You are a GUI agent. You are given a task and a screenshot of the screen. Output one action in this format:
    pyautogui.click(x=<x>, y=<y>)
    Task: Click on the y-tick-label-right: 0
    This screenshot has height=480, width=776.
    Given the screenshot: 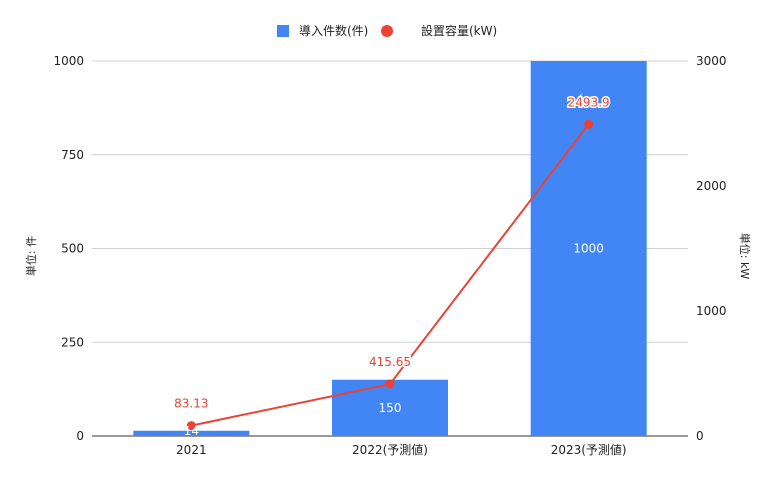 What is the action you would take?
    pyautogui.click(x=700, y=436)
    